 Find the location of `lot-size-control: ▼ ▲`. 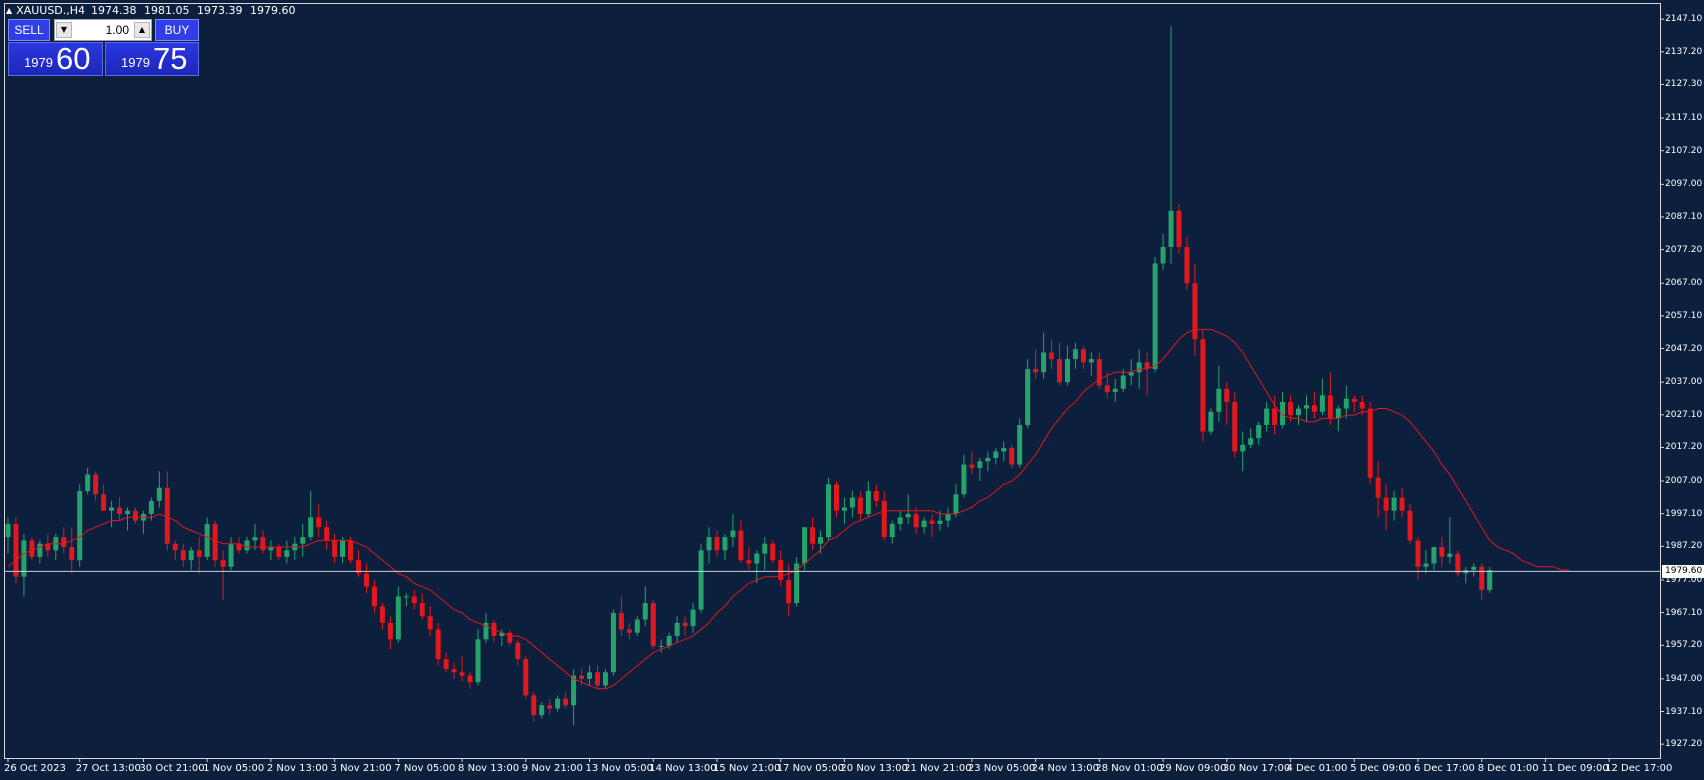

lot-size-control: ▼ ▲ is located at coordinates (103, 30).